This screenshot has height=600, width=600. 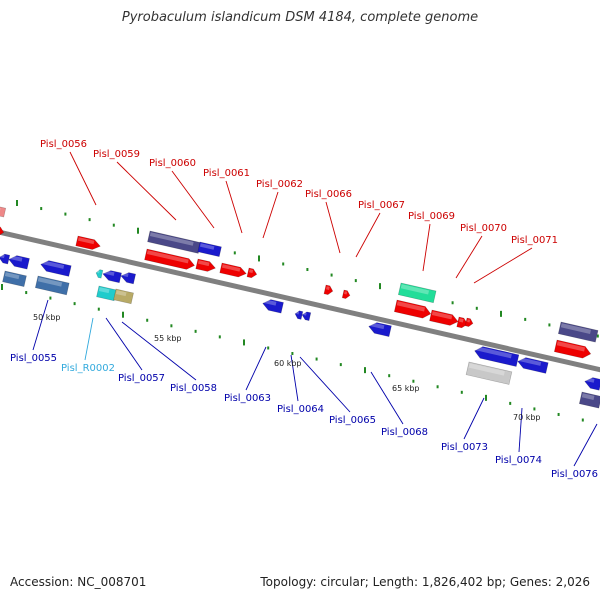 What do you see at coordinates (574, 474) in the screenshot?
I see `gene-label-pisl-0076: Pisl_0076` at bounding box center [574, 474].